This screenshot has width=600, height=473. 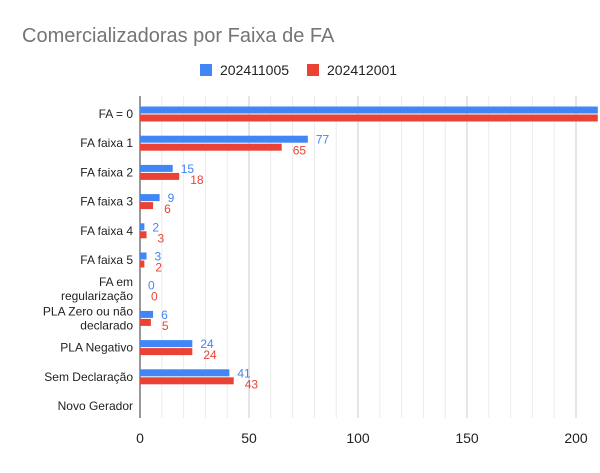 What do you see at coordinates (298, 70) in the screenshot?
I see `legend: 202411005 202412001` at bounding box center [298, 70].